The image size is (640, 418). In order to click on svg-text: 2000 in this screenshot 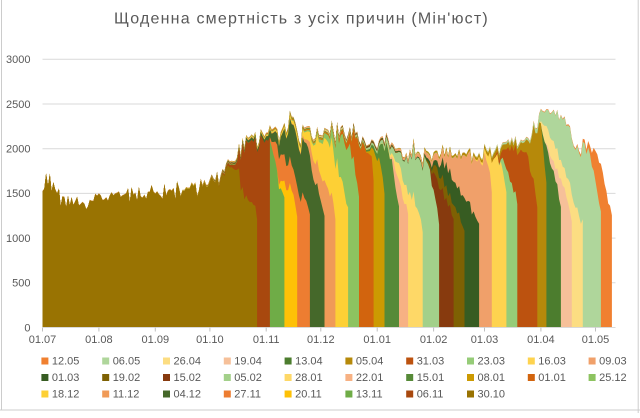, I will do `click(18, 150)`.